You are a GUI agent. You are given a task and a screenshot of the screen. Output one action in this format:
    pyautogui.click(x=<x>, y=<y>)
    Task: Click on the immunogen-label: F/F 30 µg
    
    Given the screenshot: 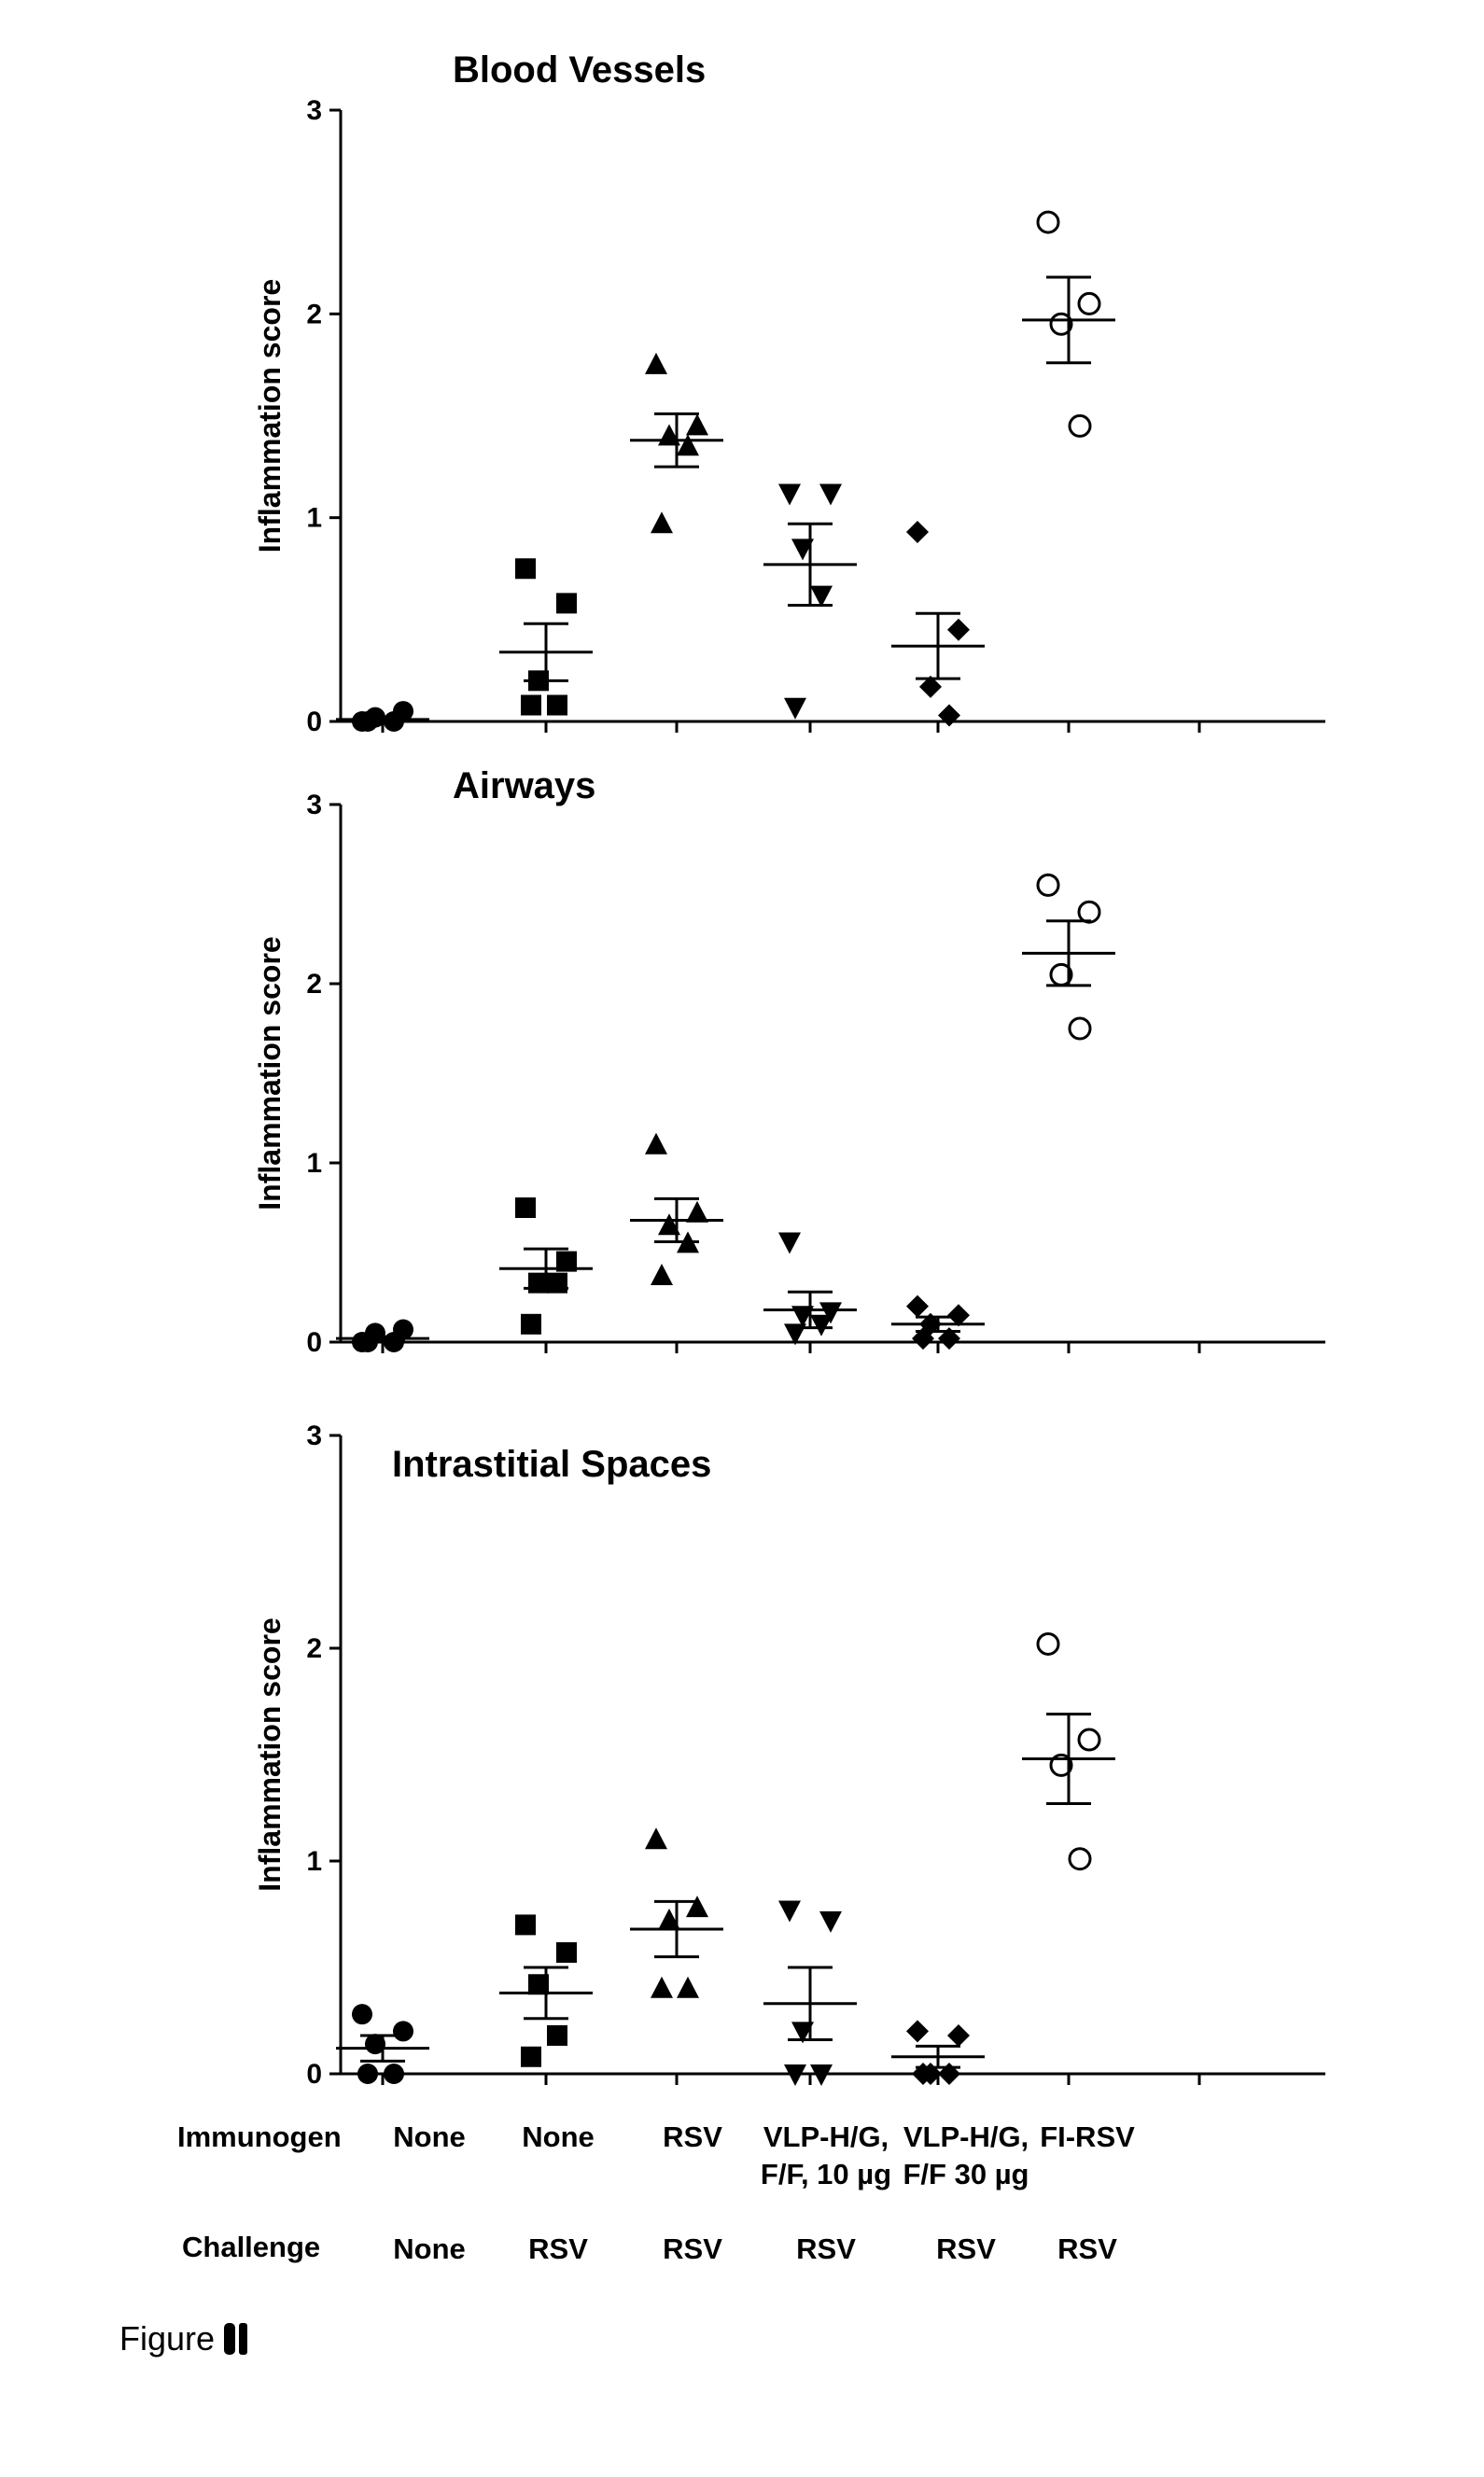 What is the action you would take?
    pyautogui.click(x=966, y=2174)
    